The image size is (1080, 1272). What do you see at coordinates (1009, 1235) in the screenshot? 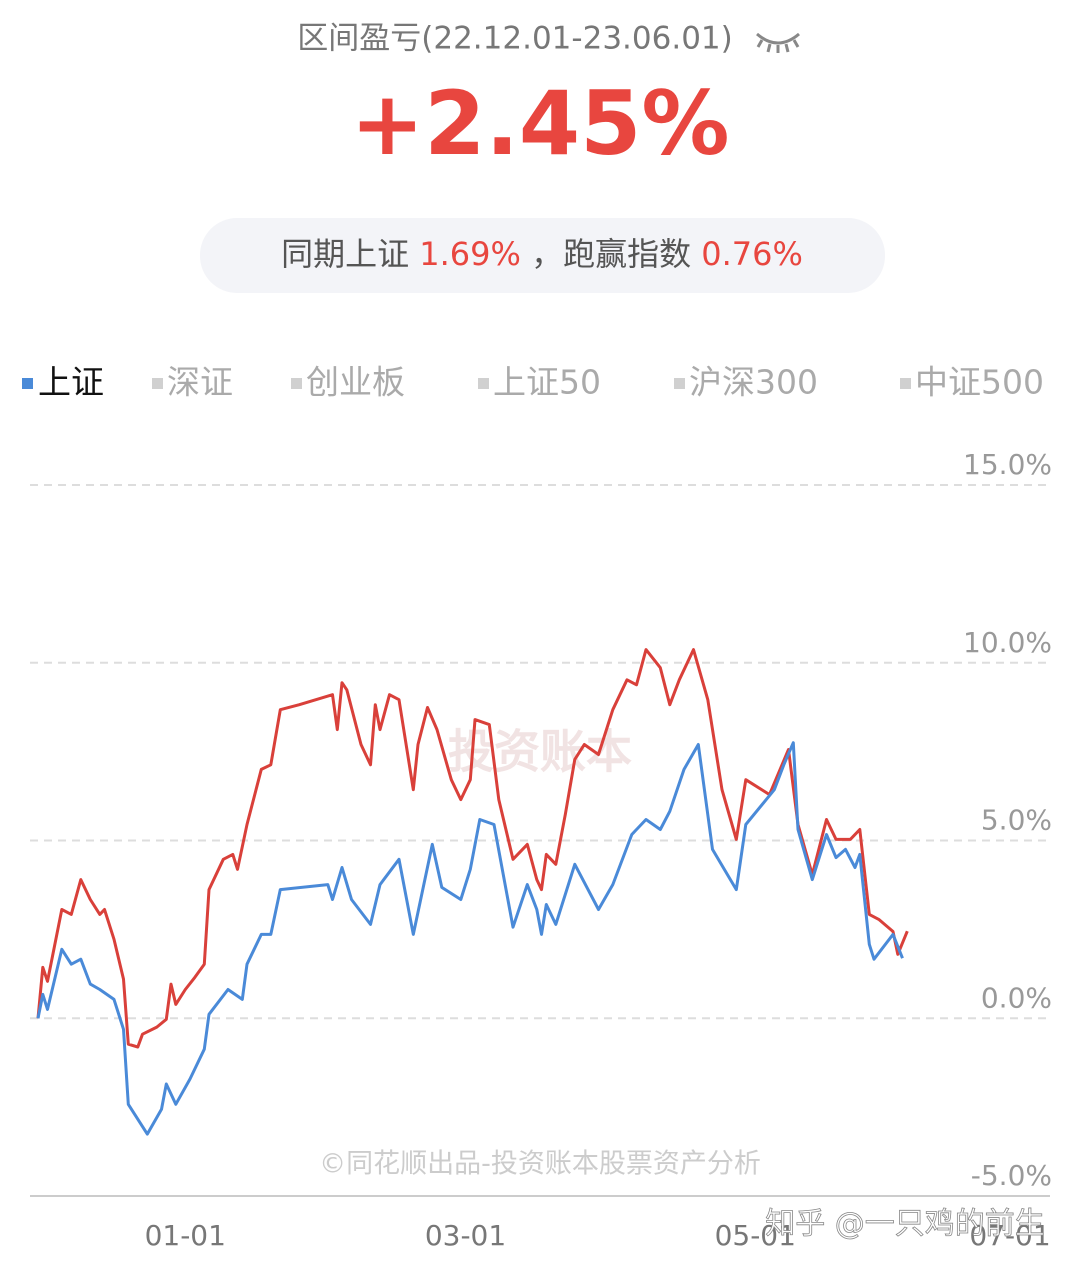
I see `x-tick-label: 07-01` at bounding box center [1009, 1235].